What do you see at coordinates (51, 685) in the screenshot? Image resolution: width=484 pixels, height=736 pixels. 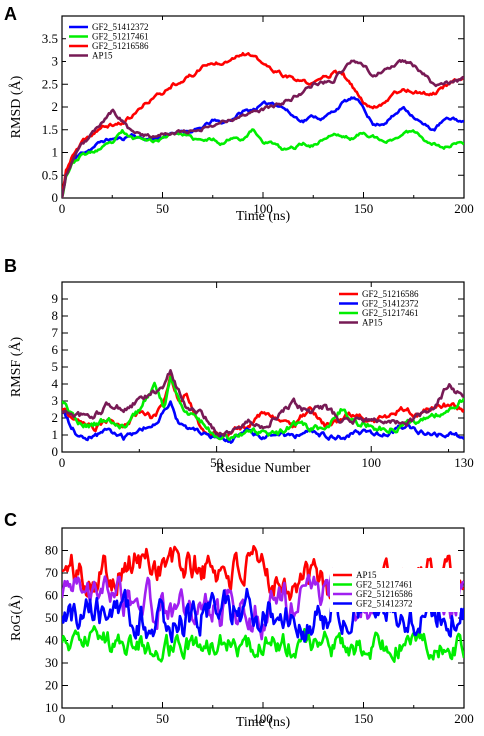 I see `y-tick-label: 20` at bounding box center [51, 685].